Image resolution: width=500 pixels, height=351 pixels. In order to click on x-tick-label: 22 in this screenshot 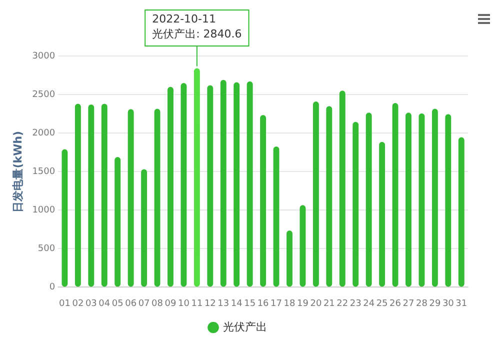, I will do `click(342, 303)`.